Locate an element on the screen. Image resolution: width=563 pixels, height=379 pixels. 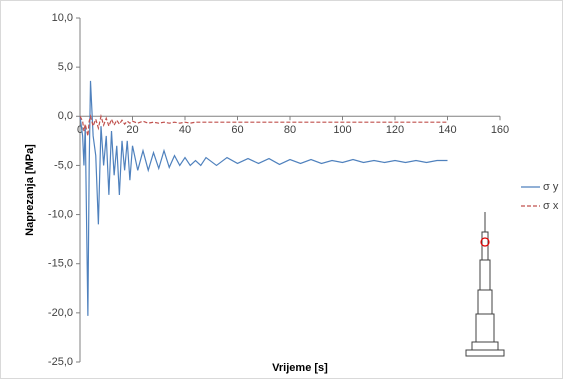
x-tick-label: 20 is located at coordinates (132, 130).